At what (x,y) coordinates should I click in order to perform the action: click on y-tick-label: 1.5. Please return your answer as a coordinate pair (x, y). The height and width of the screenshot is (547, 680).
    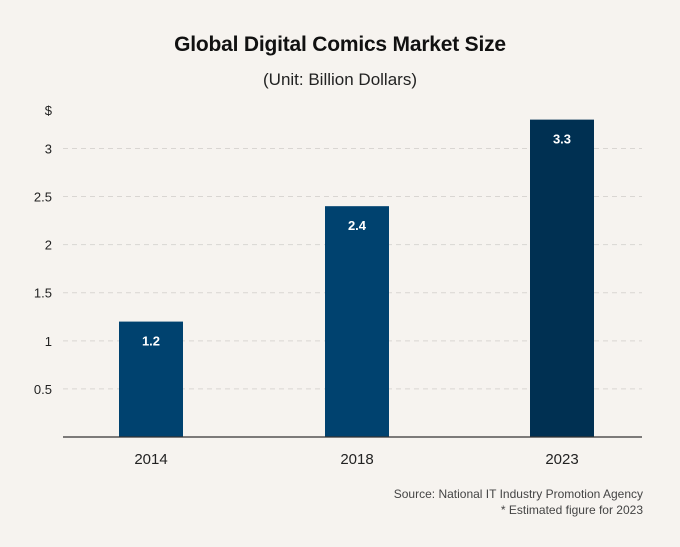
    Looking at the image, I should click on (43, 293).